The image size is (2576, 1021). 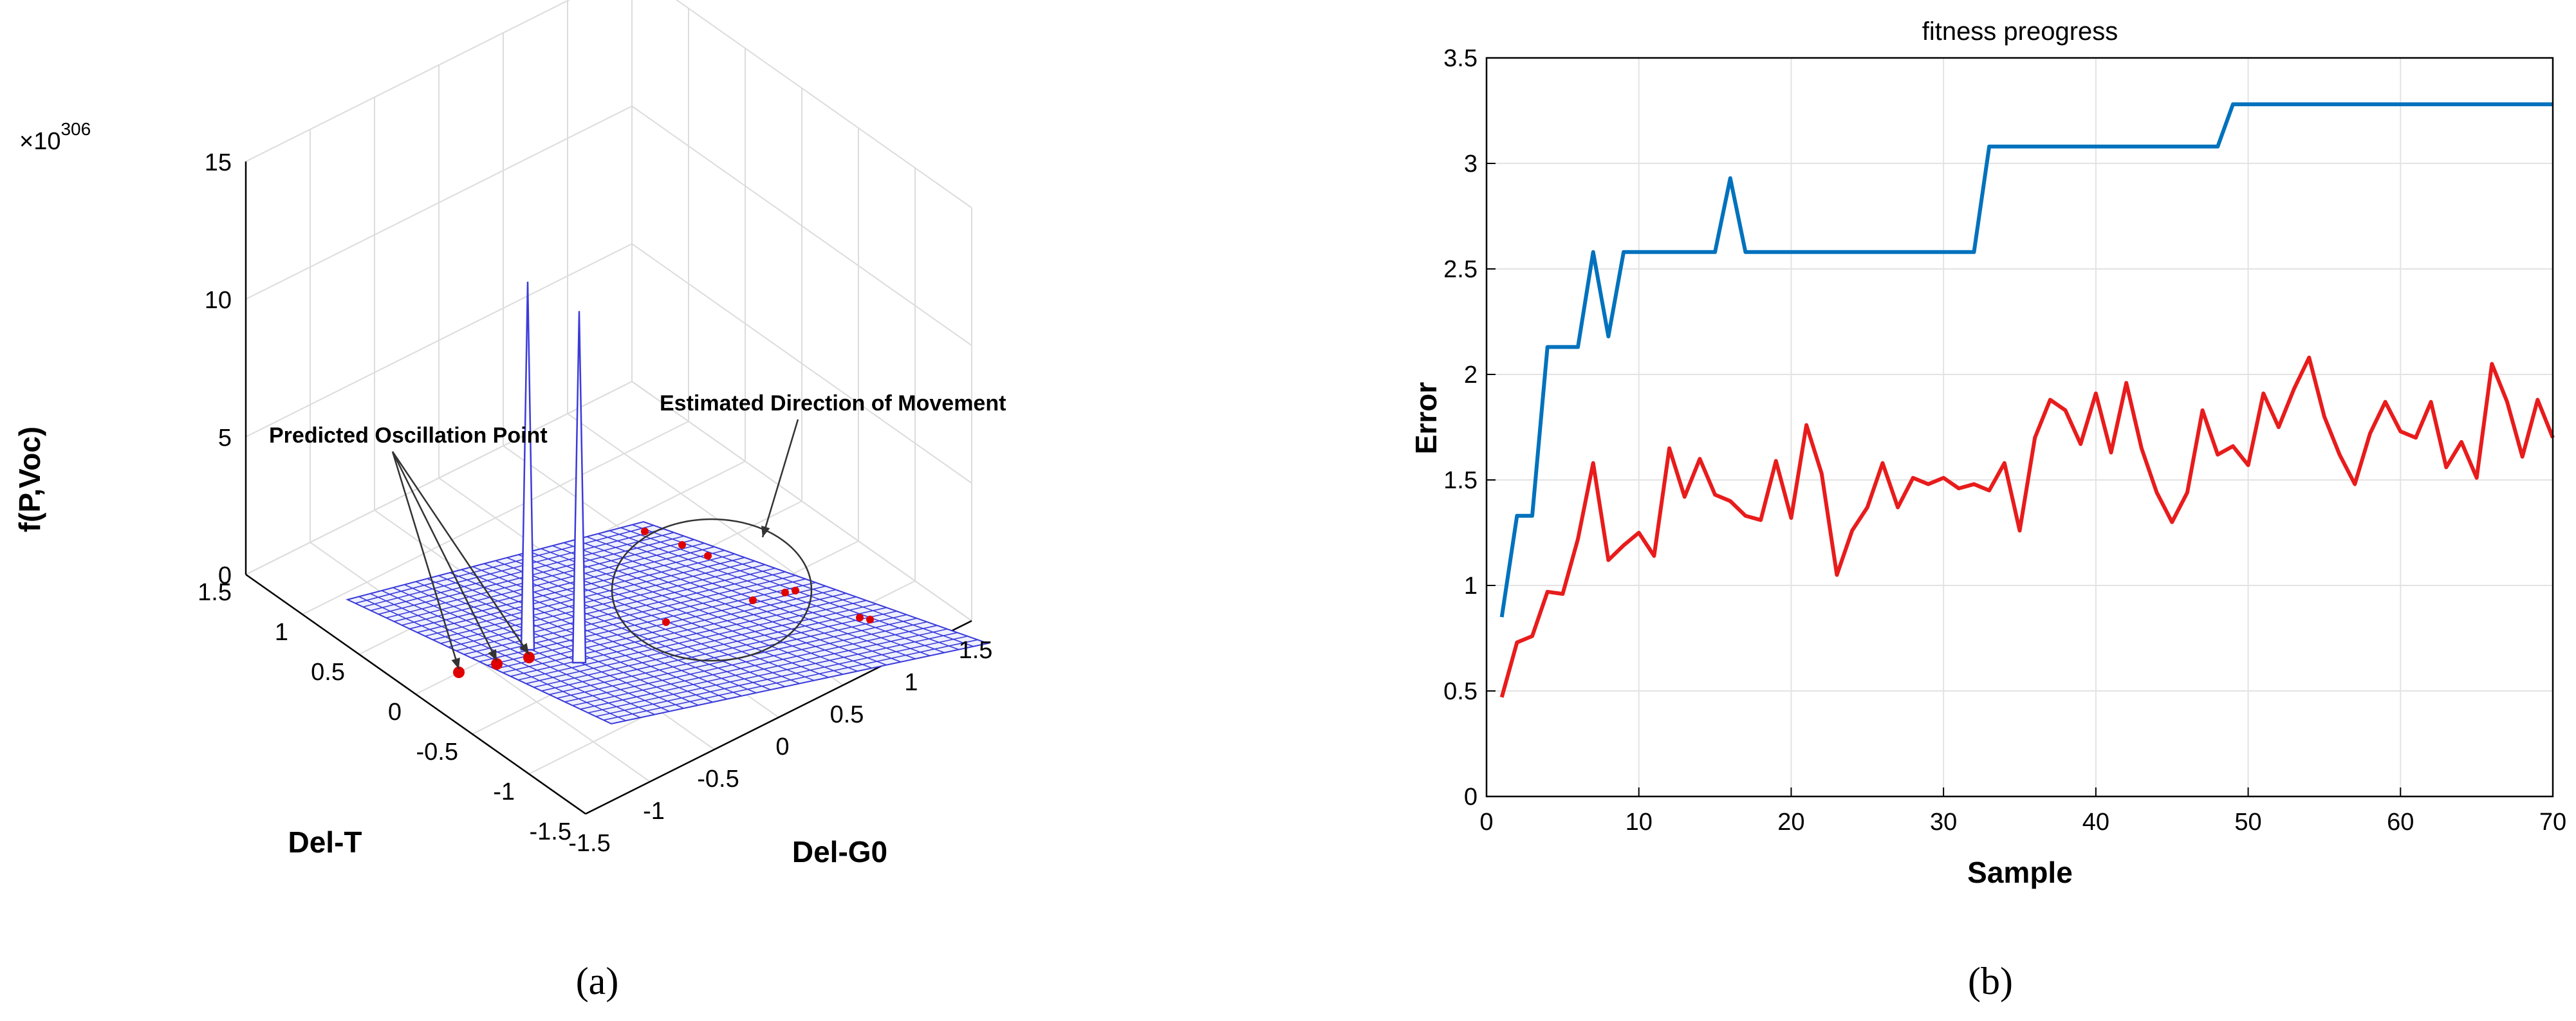 What do you see at coordinates (550, 832) in the screenshot?
I see `x-tick-label: -1.5` at bounding box center [550, 832].